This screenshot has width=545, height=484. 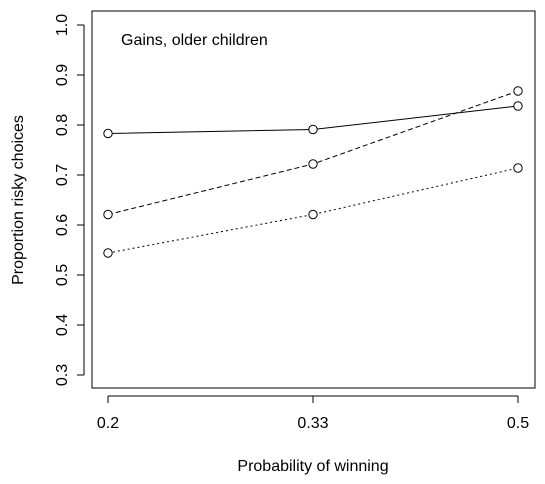 I want to click on y-tick-label: 0.3, so click(x=62, y=375).